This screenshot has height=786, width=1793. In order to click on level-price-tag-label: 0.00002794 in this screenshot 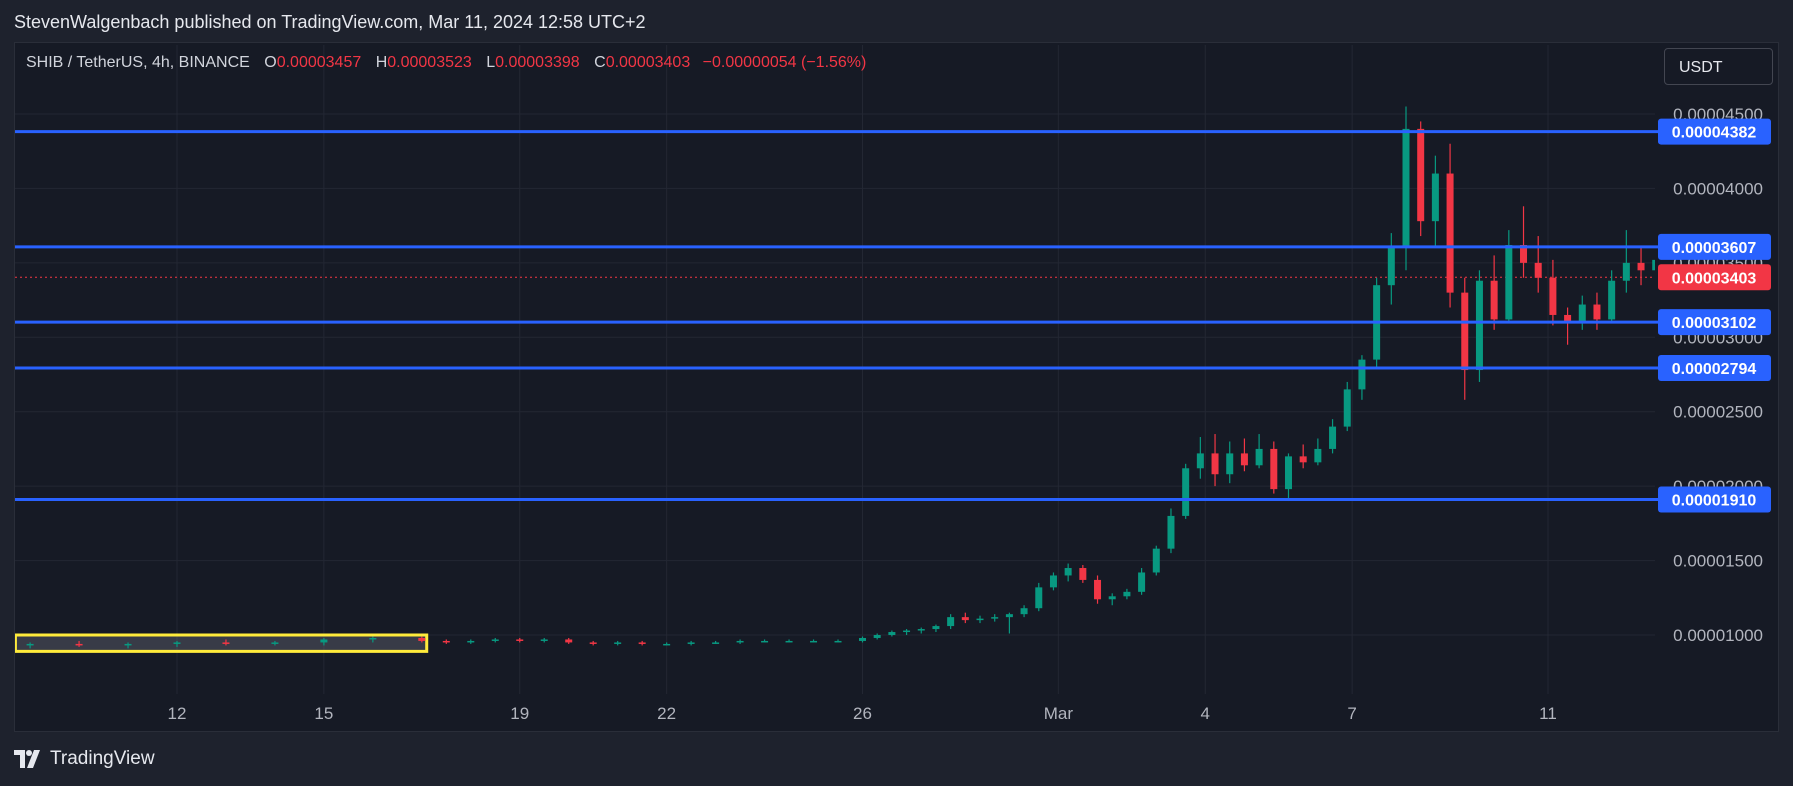, I will do `click(1714, 369)`.